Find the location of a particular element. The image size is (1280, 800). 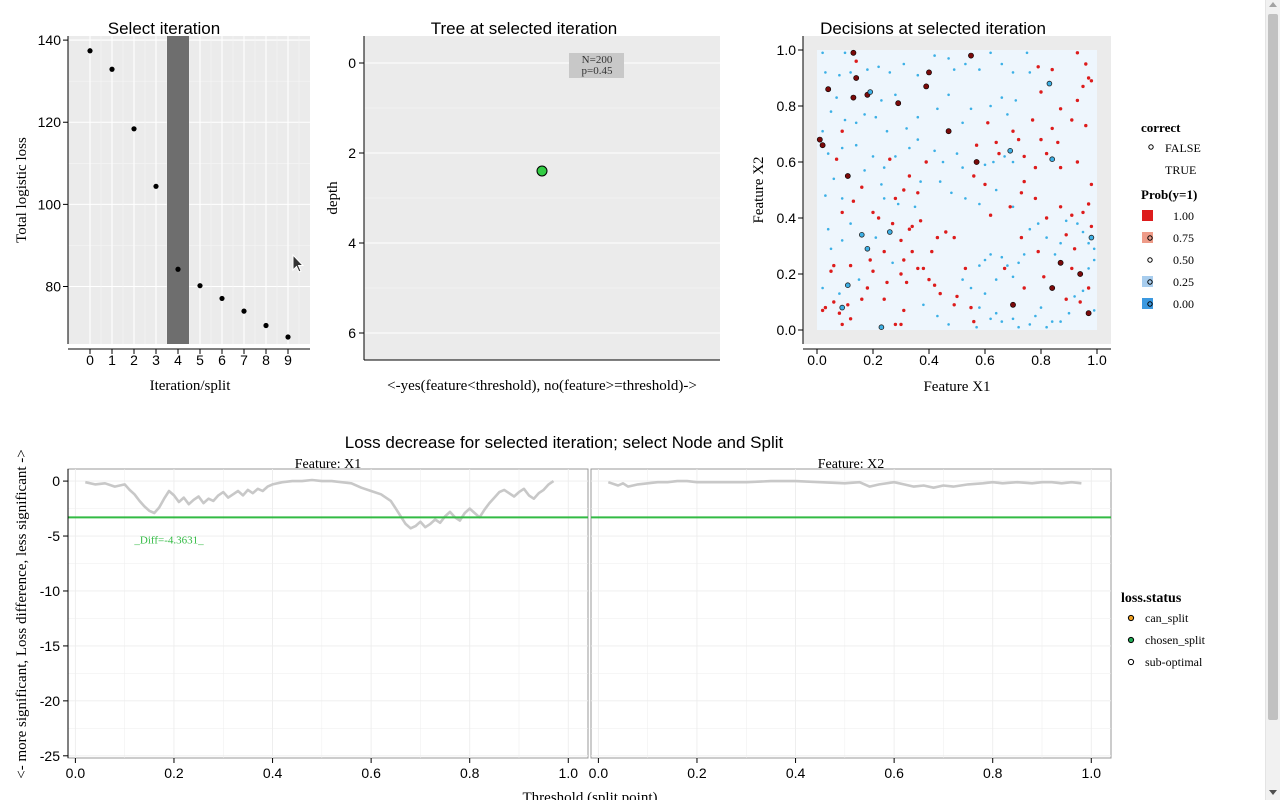

selected-iteration-bar is located at coordinates (178, 190).